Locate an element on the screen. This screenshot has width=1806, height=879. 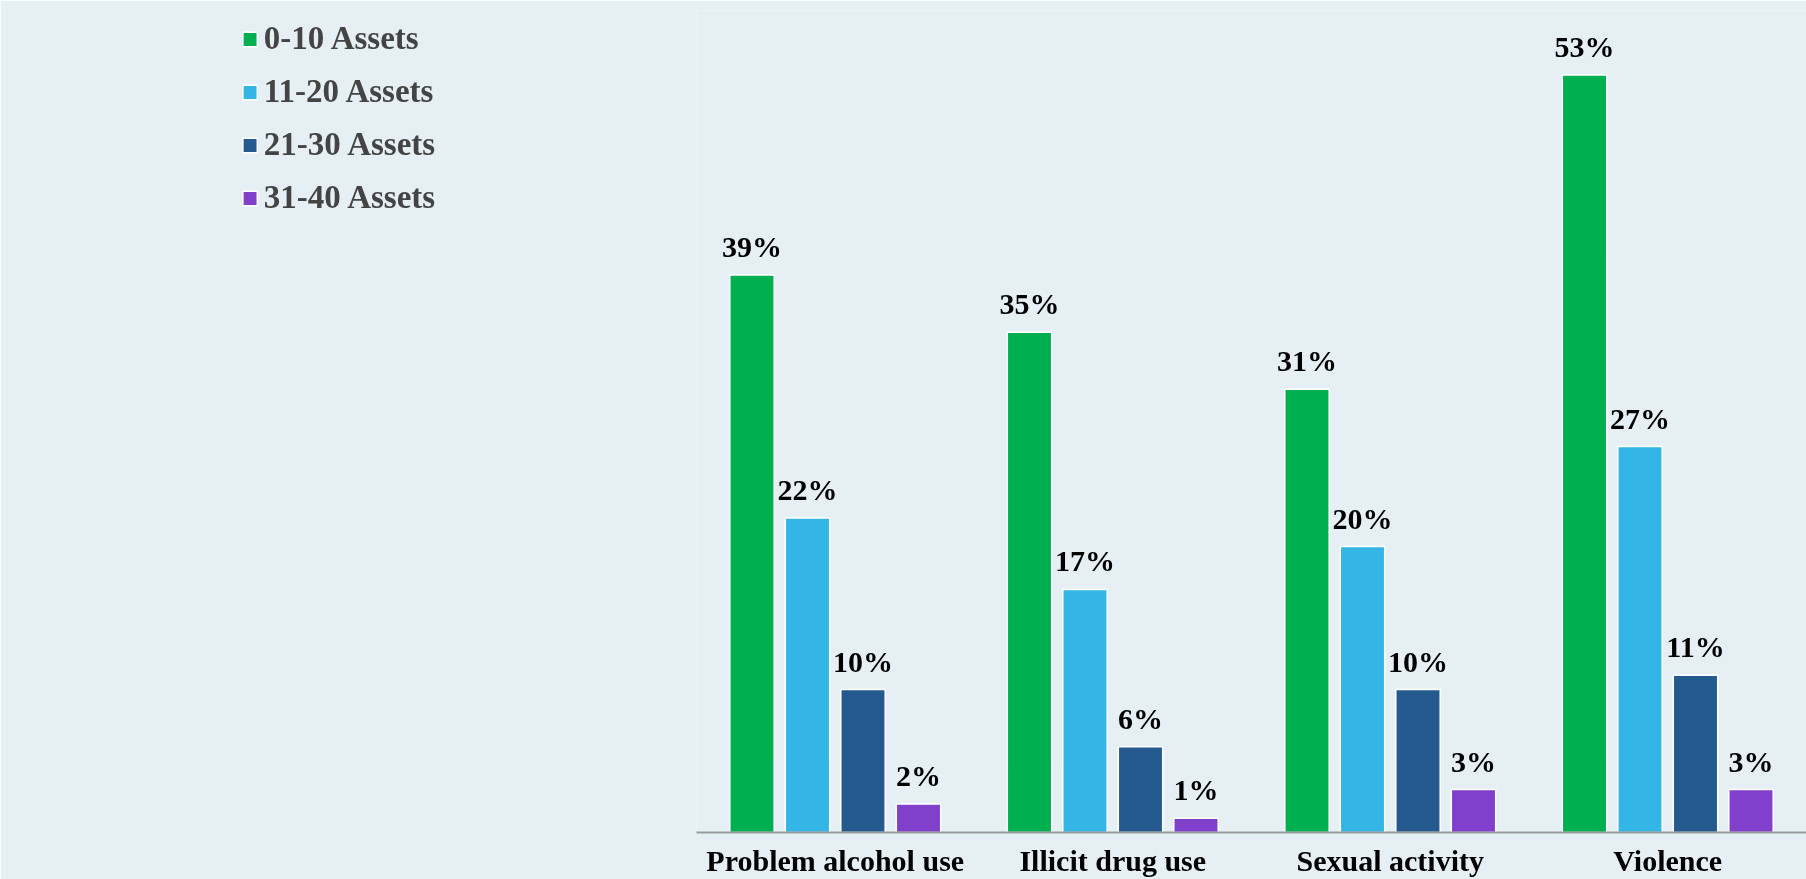
legend-label: 21-30 Assets is located at coordinates (349, 144).